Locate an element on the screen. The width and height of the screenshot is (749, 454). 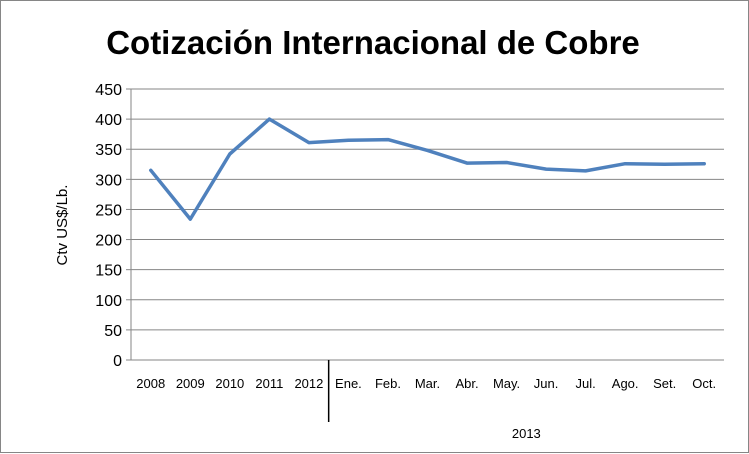
y-tick-label: 400 is located at coordinates (108, 120).